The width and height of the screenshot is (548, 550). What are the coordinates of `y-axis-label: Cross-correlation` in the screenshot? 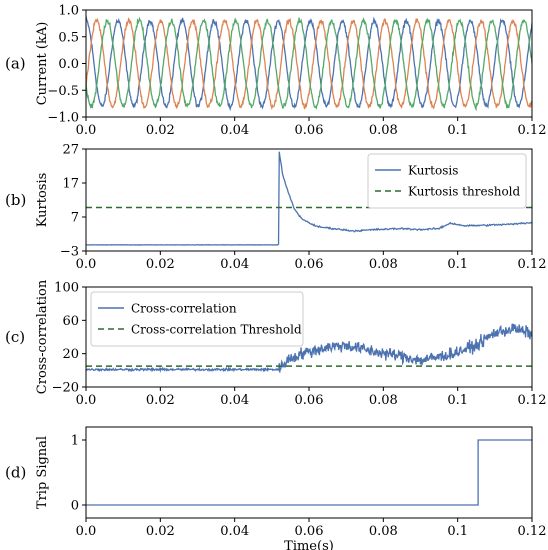 It's located at (42, 336).